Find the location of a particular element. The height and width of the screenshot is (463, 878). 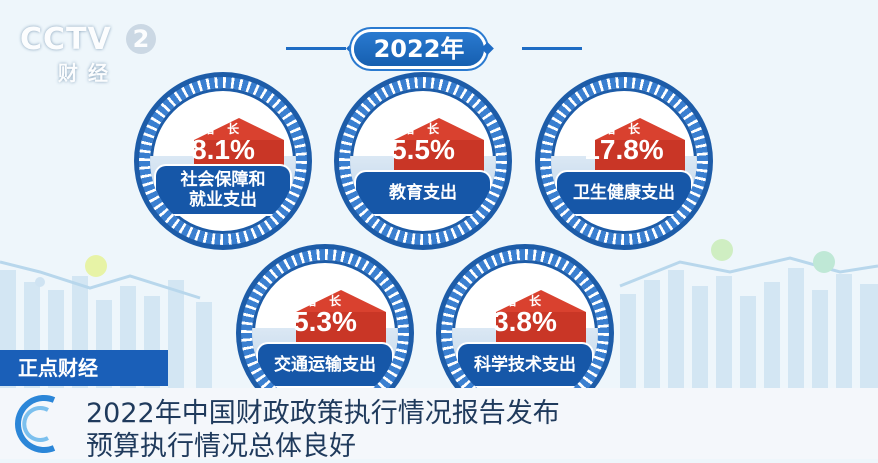

growth-value: 8.1% is located at coordinates (223, 149).